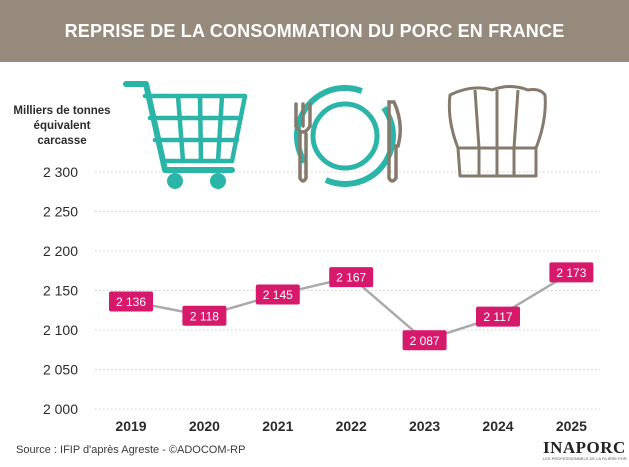  I want to click on y-tick-label: 2 100, so click(60, 330).